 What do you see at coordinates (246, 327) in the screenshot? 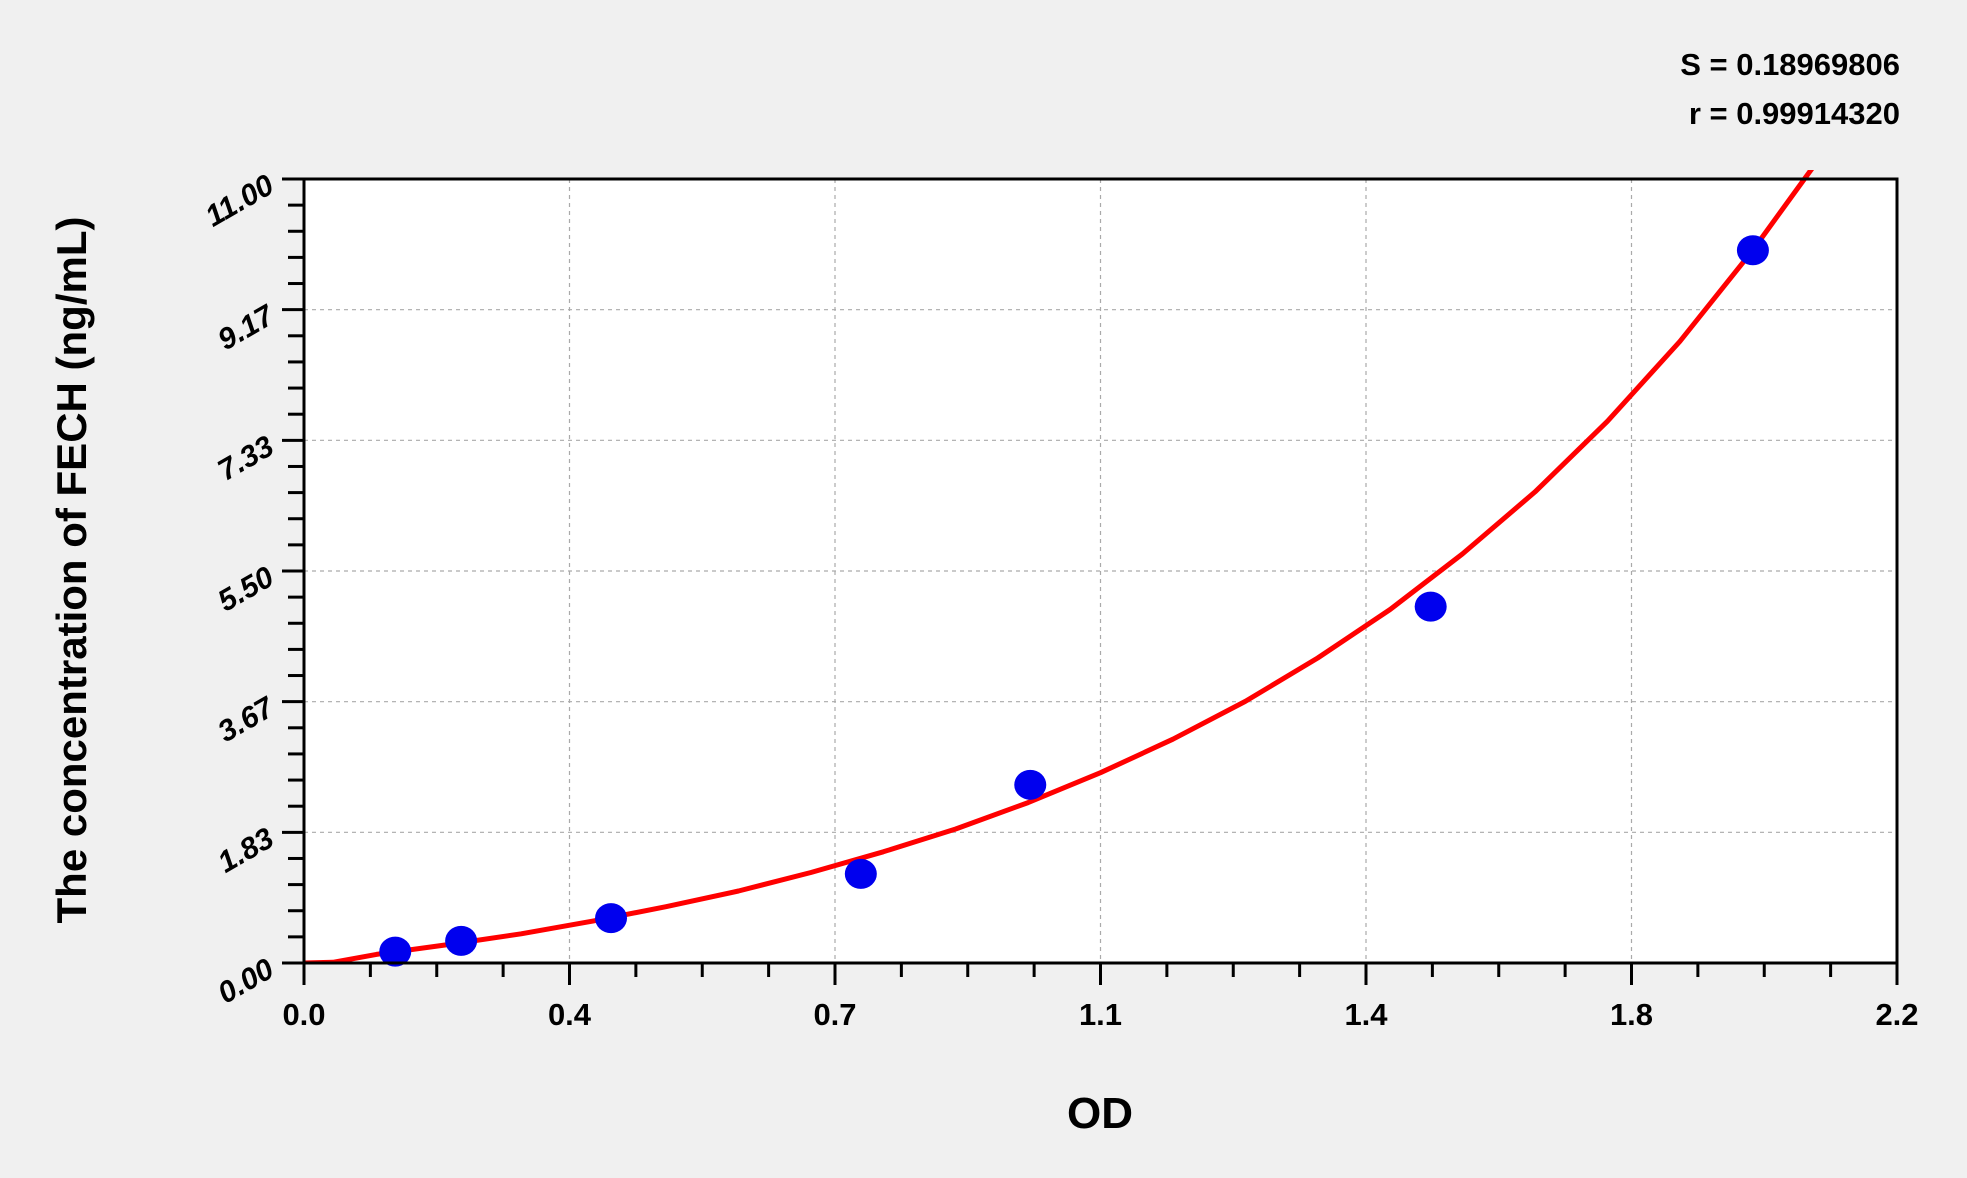
I see `y-tick-label: 9.17` at bounding box center [246, 327].